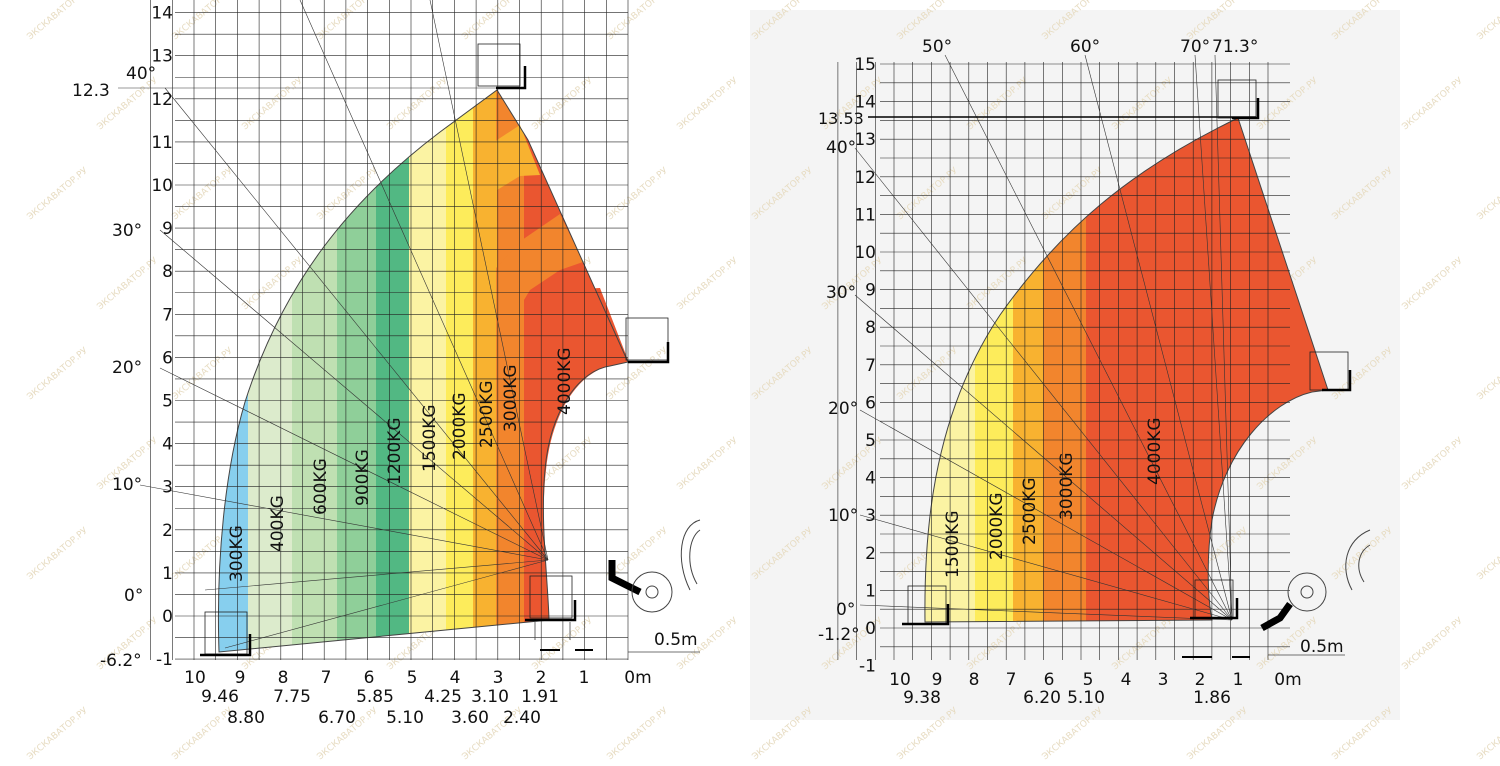 The width and height of the screenshot is (1500, 766). What do you see at coordinates (522, 718) in the screenshot?
I see `left-distance-label: 2.40` at bounding box center [522, 718].